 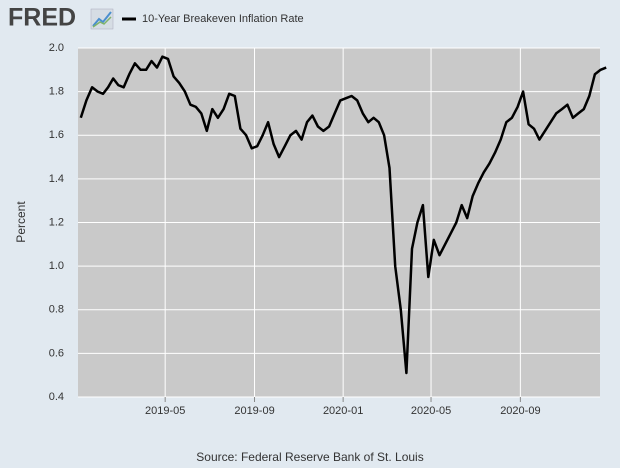 What do you see at coordinates (431, 411) in the screenshot?
I see `x-tick-label: 2020-05` at bounding box center [431, 411].